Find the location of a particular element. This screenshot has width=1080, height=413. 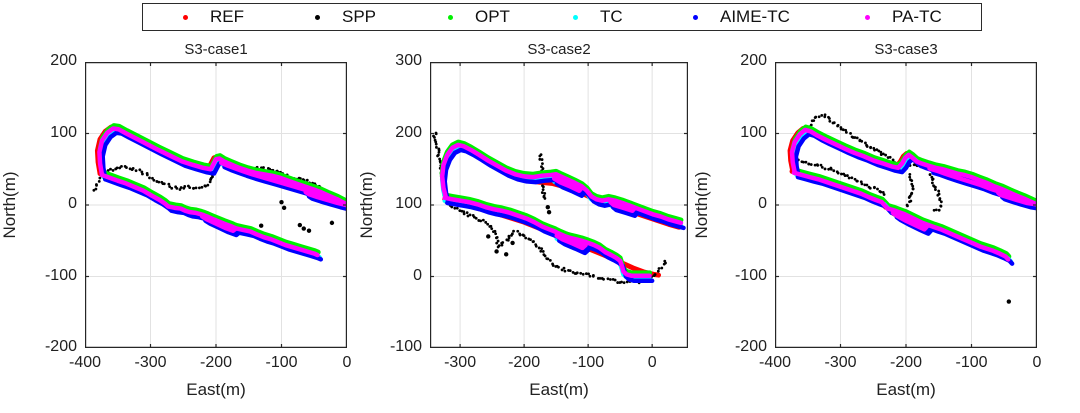

tc-marker-icon is located at coordinates (575, 17).